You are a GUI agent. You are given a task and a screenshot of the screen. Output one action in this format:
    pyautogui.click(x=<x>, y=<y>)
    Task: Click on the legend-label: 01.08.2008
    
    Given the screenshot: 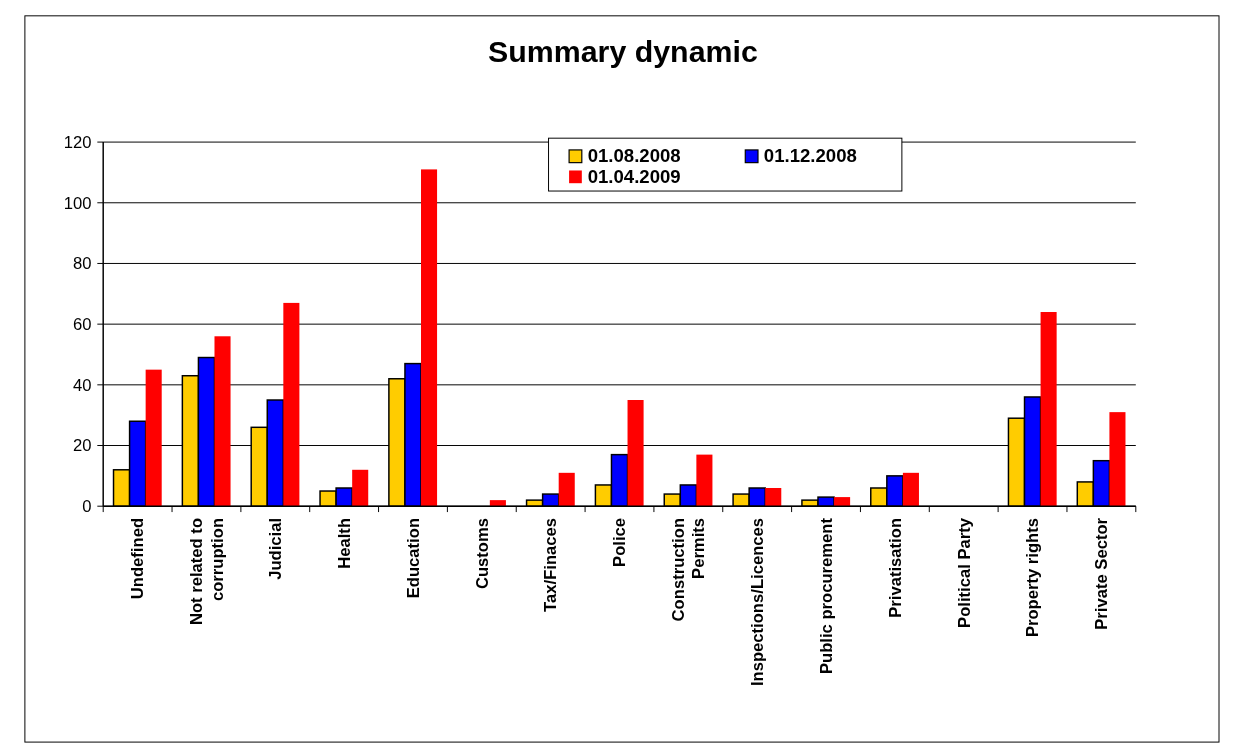 What is the action you would take?
    pyautogui.click(x=634, y=156)
    